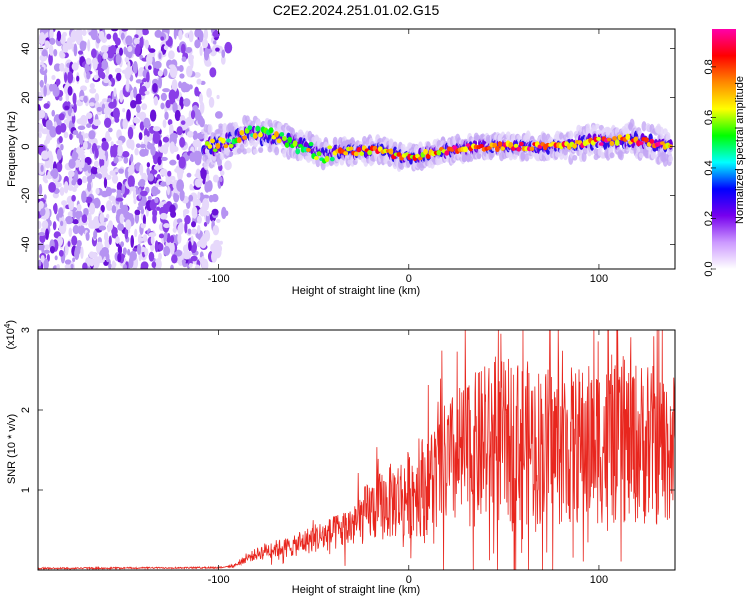 This screenshot has width=750, height=600. I want to click on spectrogram-ytick-label: 0, so click(26, 146).